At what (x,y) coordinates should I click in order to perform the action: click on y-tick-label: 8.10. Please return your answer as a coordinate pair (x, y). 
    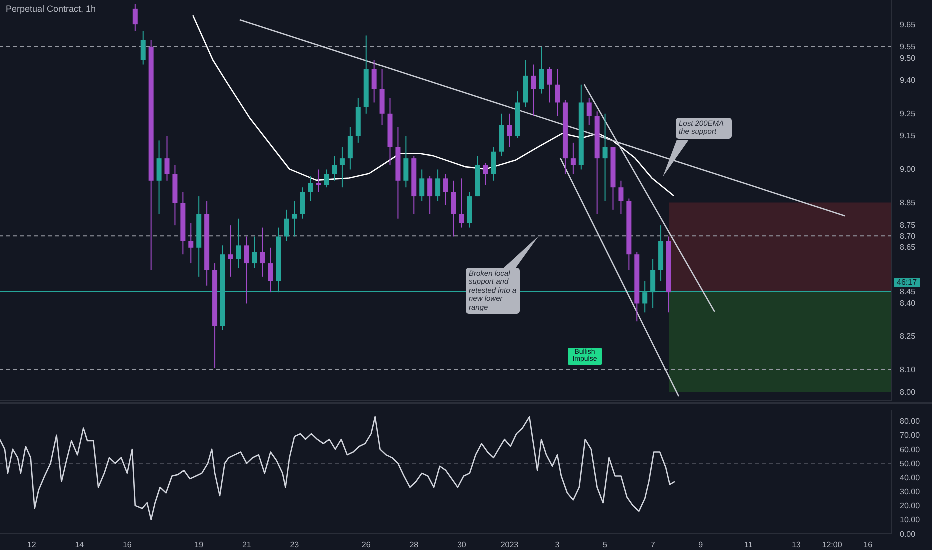
    Looking at the image, I should click on (908, 370).